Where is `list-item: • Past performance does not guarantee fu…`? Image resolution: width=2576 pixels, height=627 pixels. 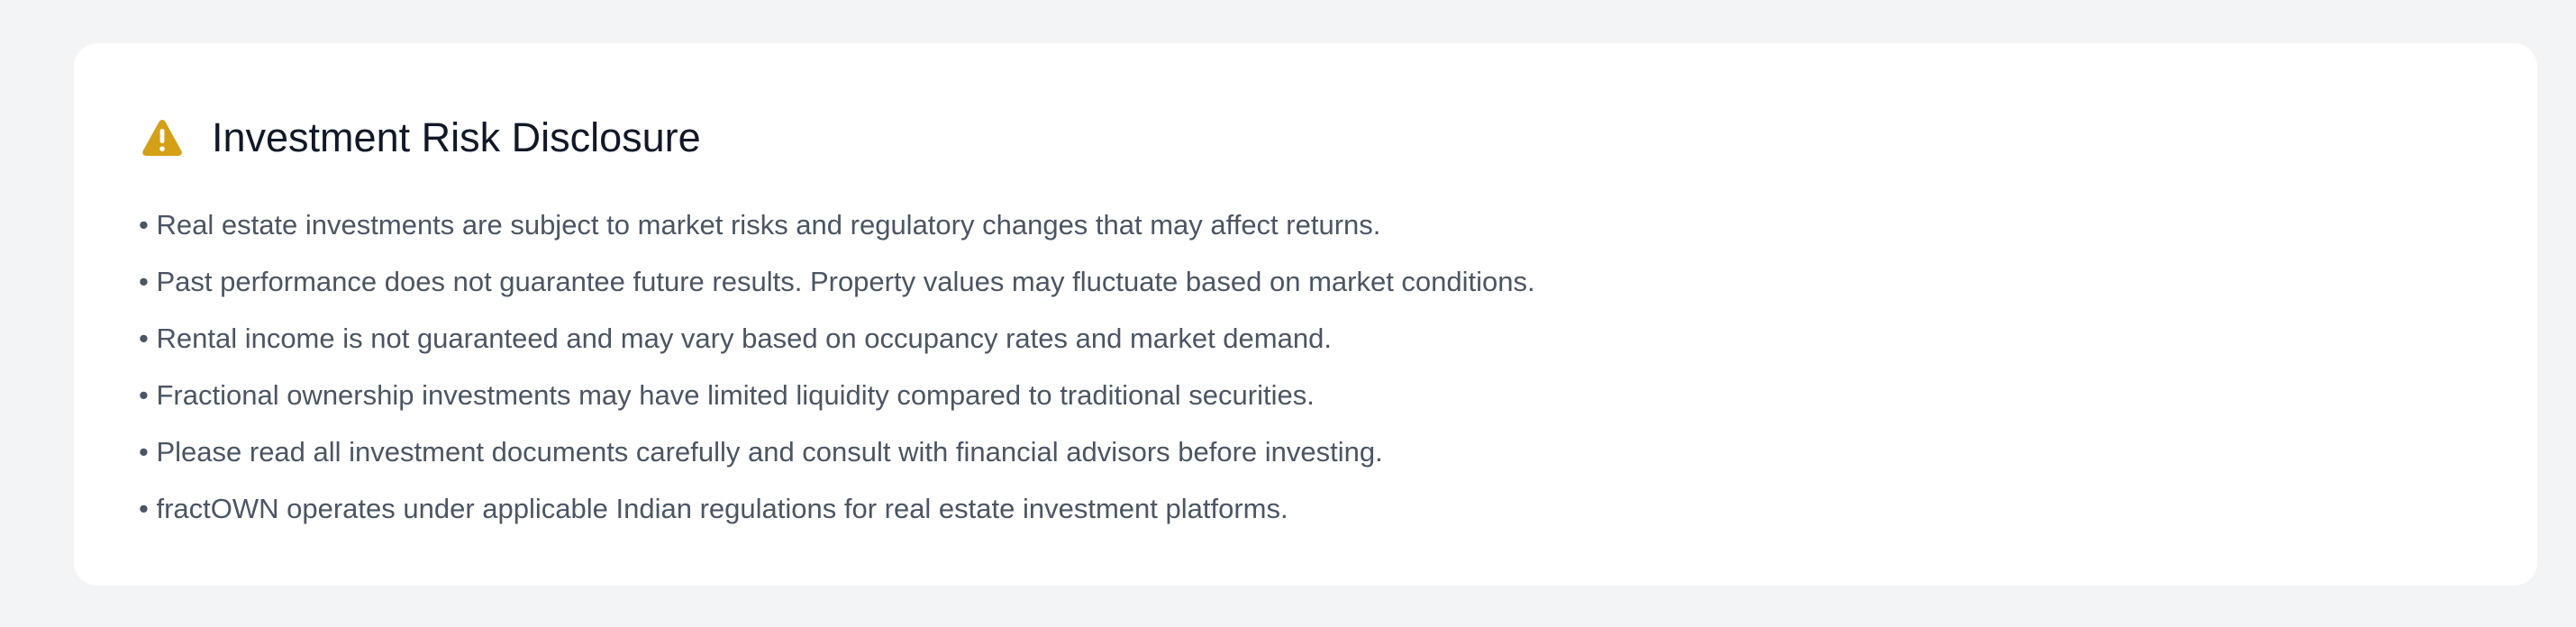
list-item: • Past performance does not guarantee fu… is located at coordinates (837, 281).